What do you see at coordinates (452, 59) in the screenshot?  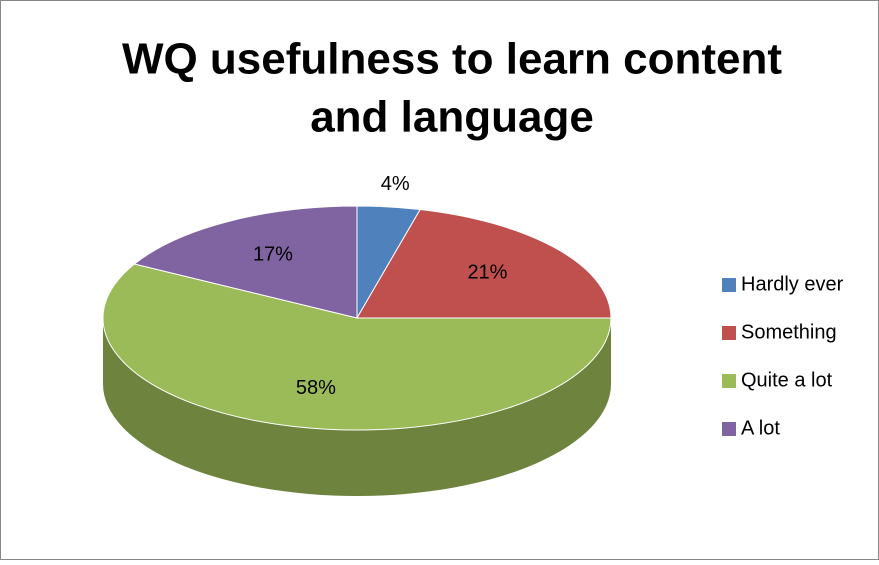 I see `chart-title: WQ usefulness to learn content` at bounding box center [452, 59].